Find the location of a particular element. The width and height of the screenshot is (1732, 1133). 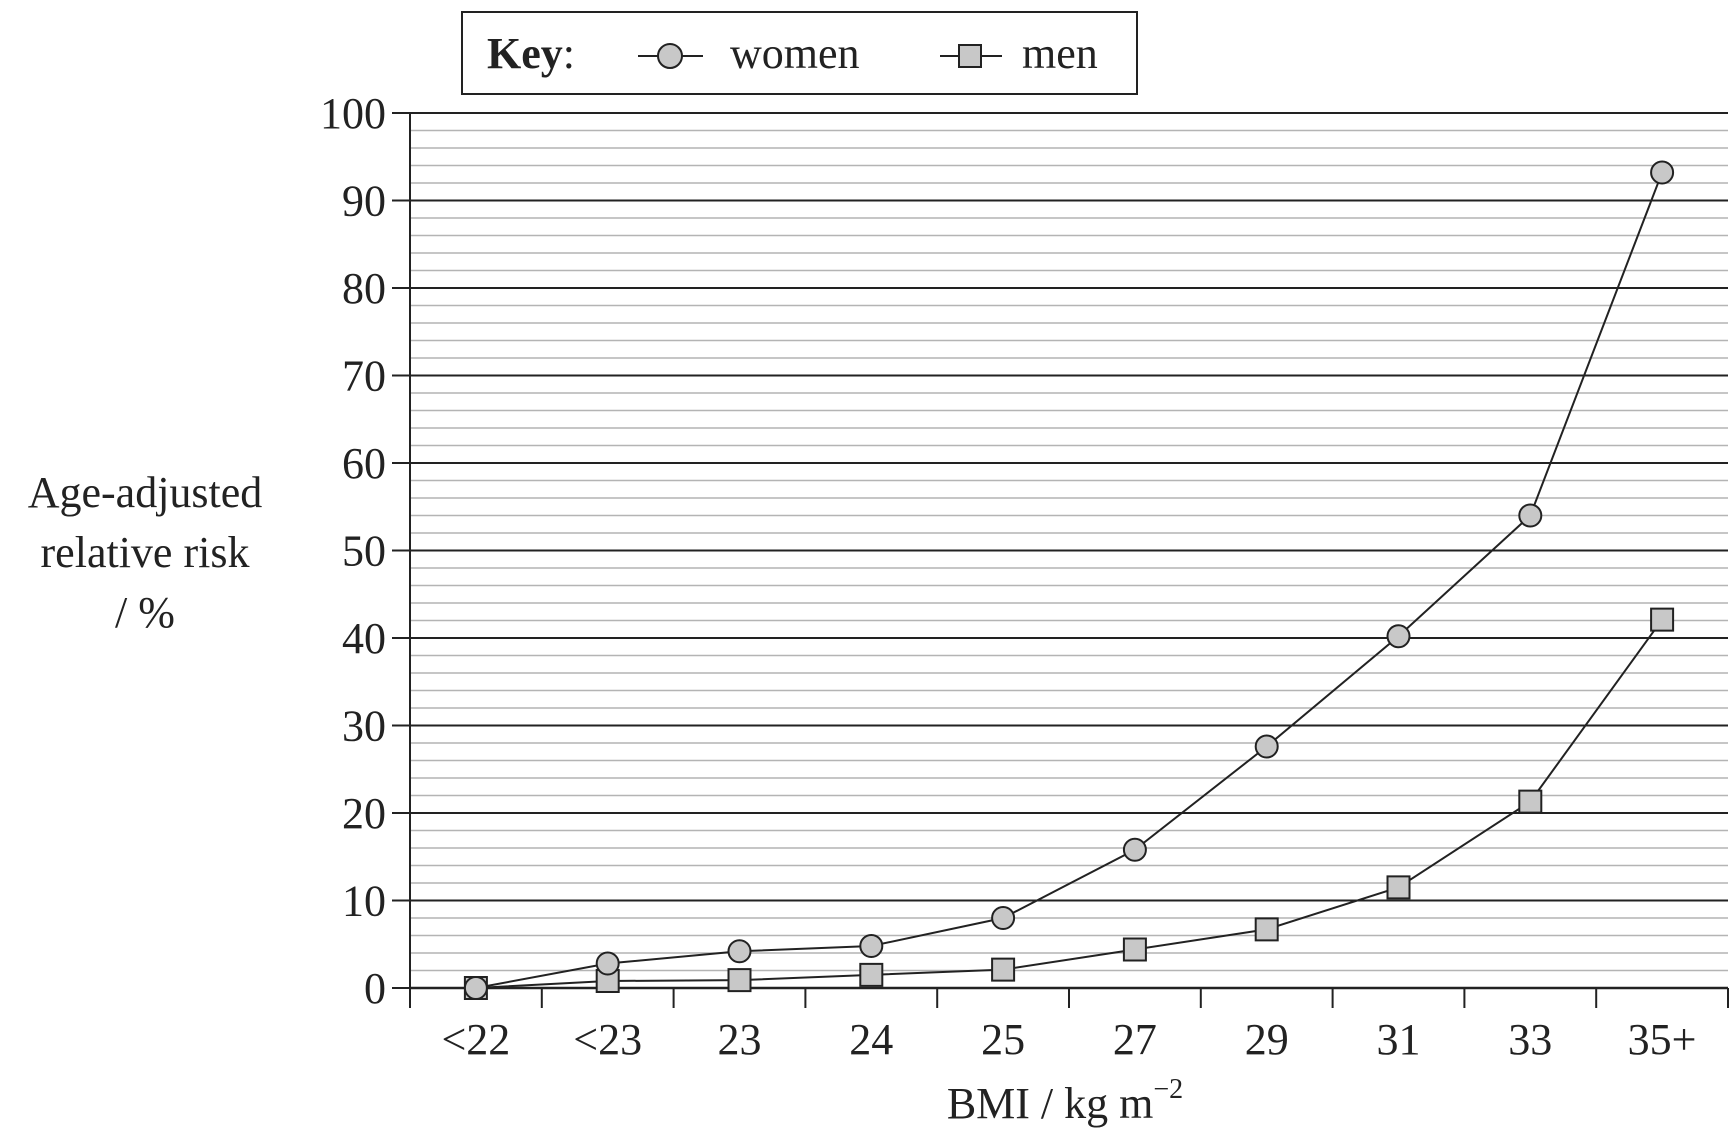

x-tick-label: 35+ is located at coordinates (1662, 1039).